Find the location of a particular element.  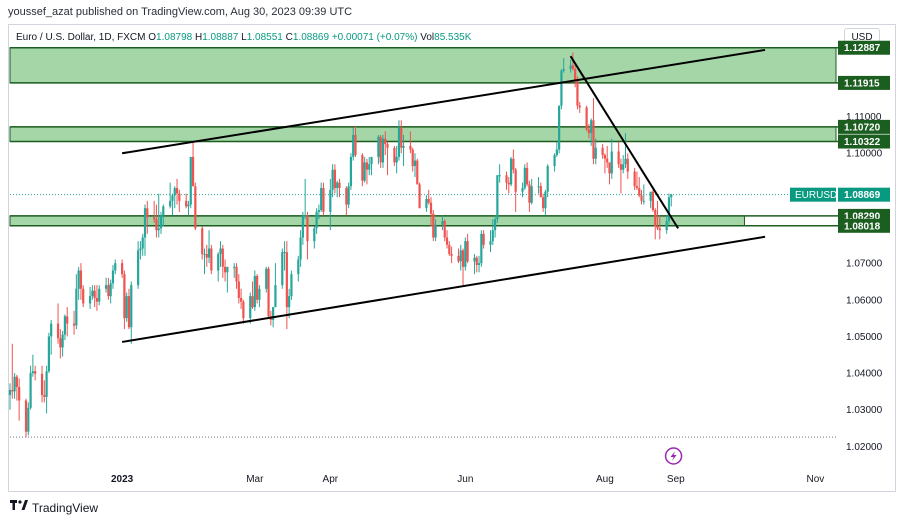

legend-vol-label: Vol is located at coordinates (427, 37).